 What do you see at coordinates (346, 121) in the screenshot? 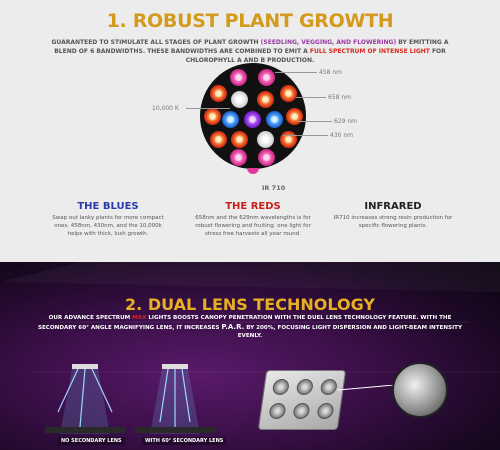
I see `label-629nm: 629 nm` at bounding box center [346, 121].